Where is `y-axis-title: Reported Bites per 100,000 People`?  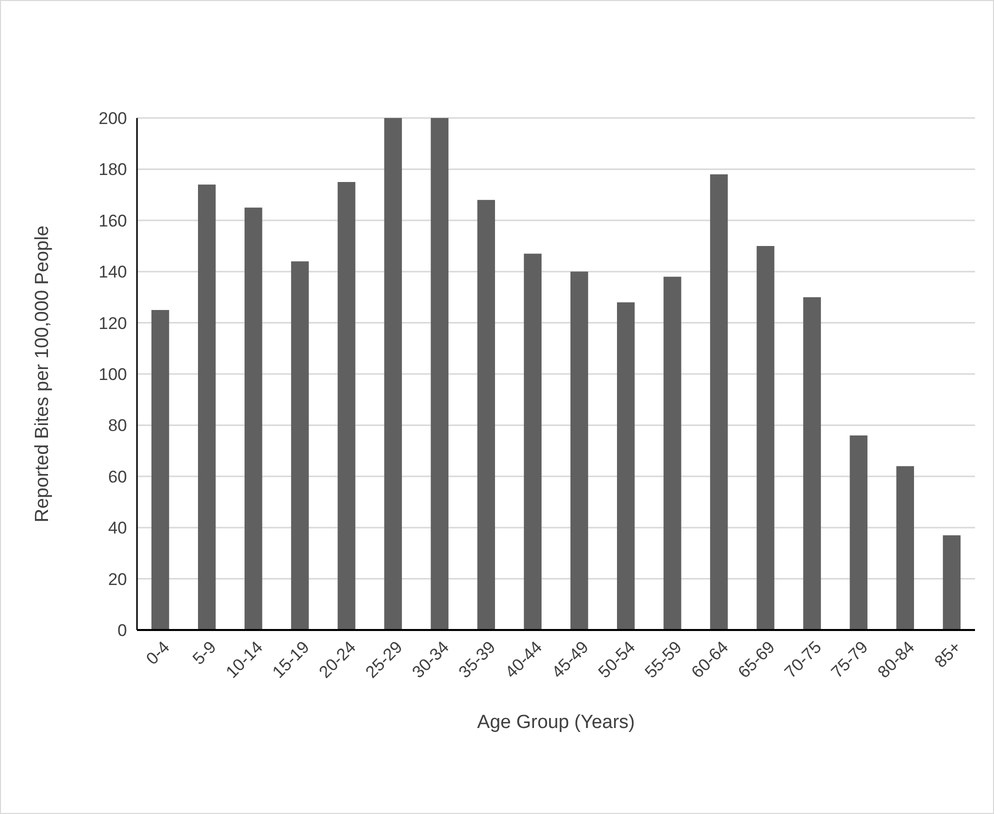
y-axis-title: Reported Bites per 100,000 People is located at coordinates (42, 374).